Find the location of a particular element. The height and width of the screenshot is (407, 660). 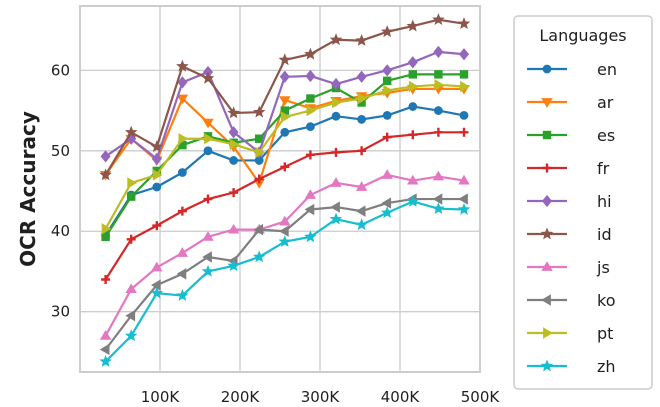

y-tick-label: 30 is located at coordinates (60, 312).